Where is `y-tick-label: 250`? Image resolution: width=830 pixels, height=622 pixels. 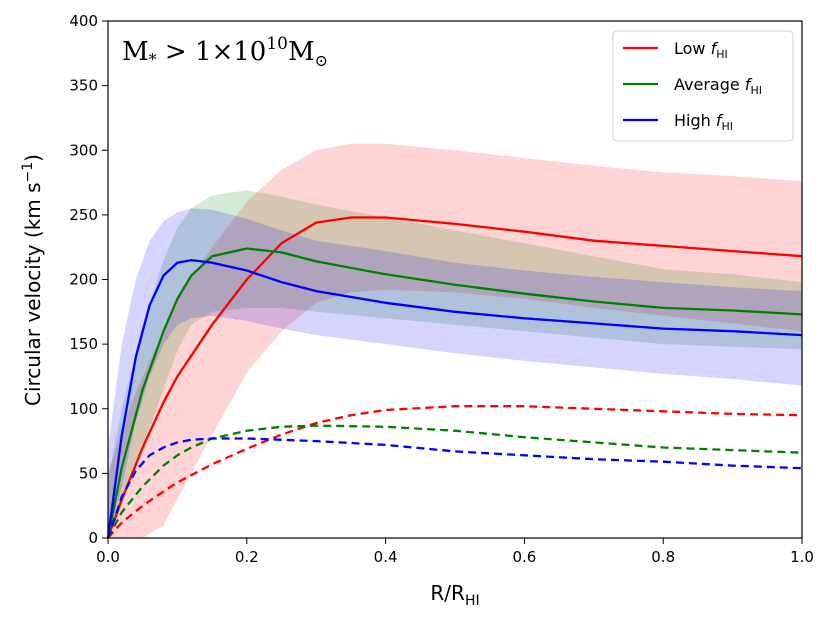
y-tick-label: 250 is located at coordinates (83, 215).